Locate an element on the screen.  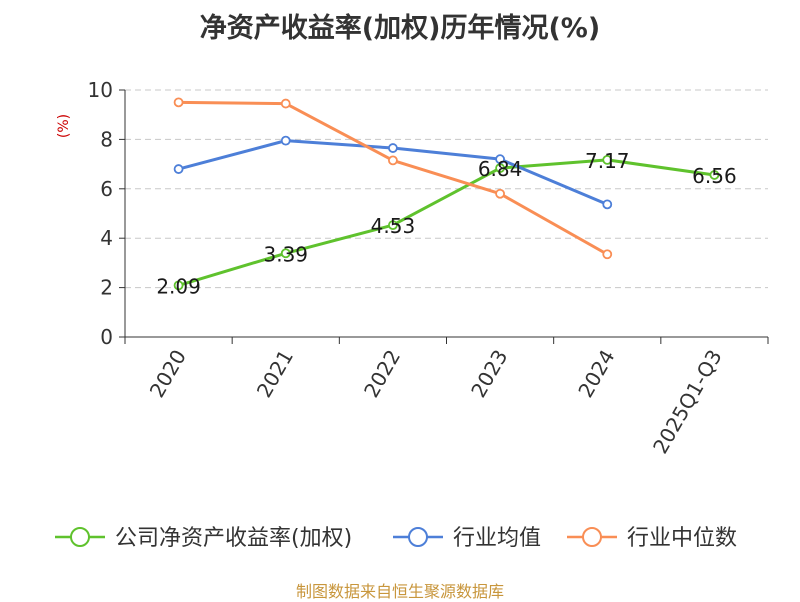
legend-label: 公司净资产收益率(加权) is located at coordinates (233, 538).